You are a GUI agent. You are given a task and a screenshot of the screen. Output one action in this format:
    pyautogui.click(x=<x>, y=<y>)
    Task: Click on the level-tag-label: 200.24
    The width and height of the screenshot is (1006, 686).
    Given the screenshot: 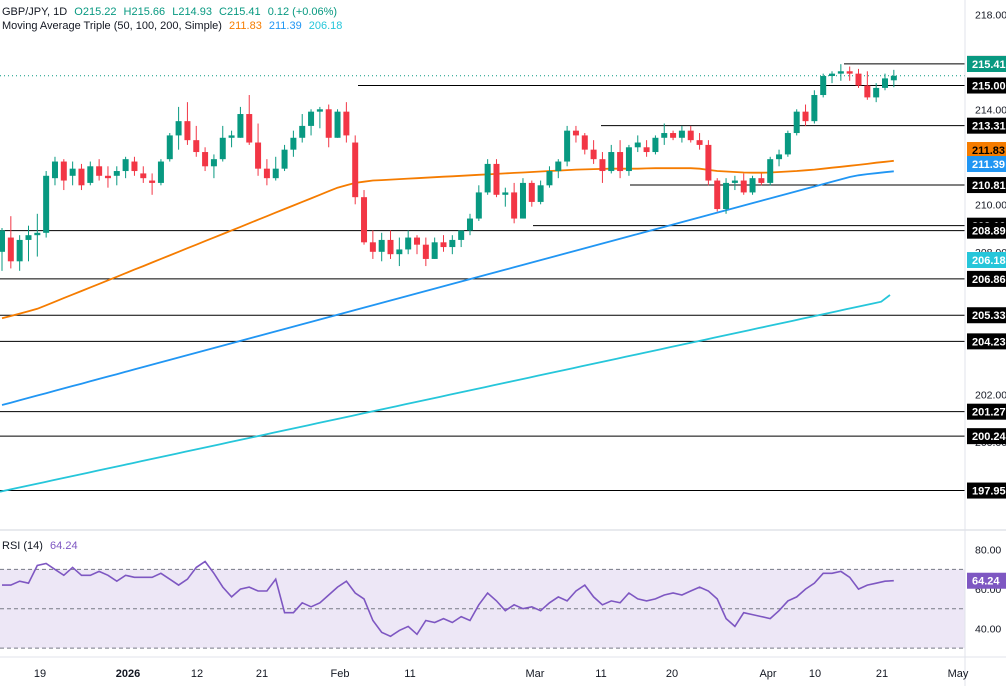 What is the action you would take?
    pyautogui.click(x=989, y=437)
    